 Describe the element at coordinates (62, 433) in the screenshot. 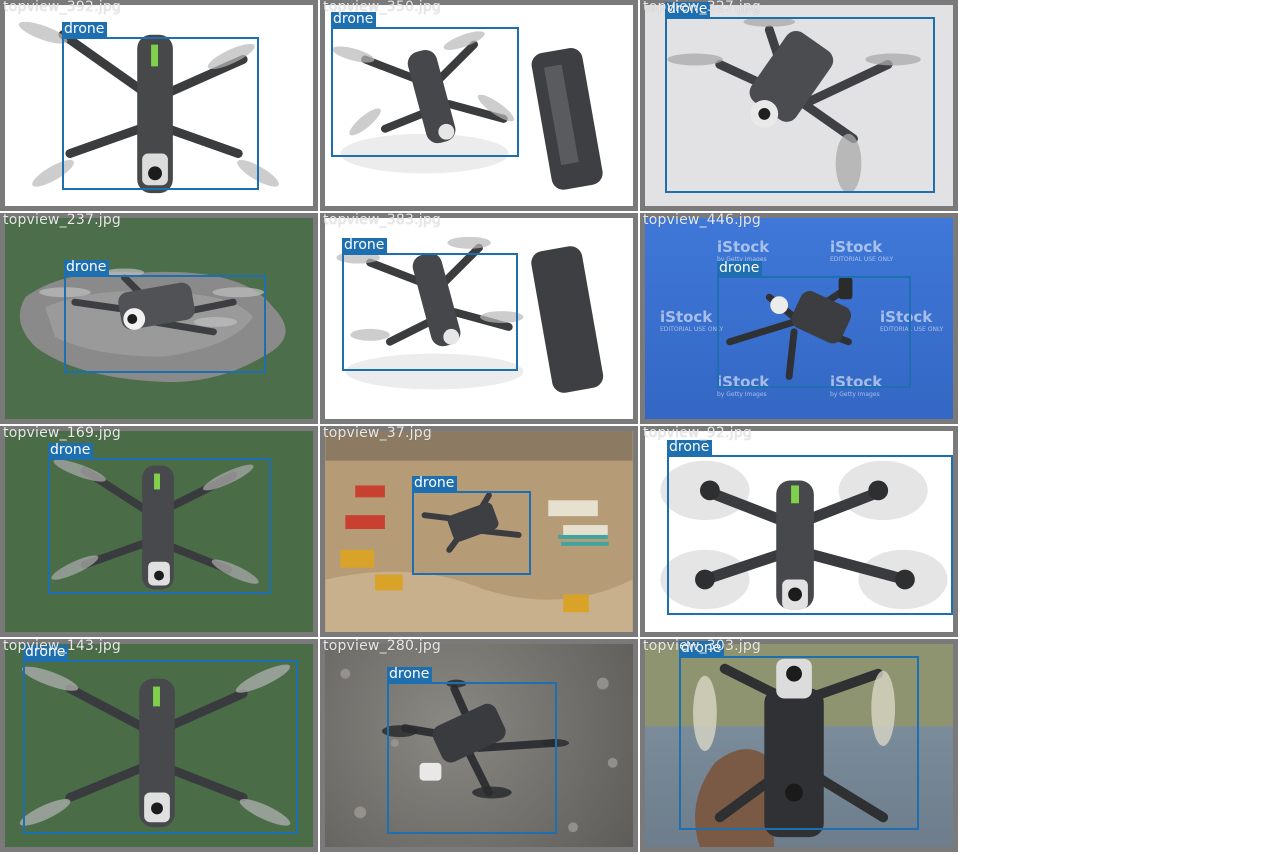

I see `filename-label: topview_169.jpg` at that location.